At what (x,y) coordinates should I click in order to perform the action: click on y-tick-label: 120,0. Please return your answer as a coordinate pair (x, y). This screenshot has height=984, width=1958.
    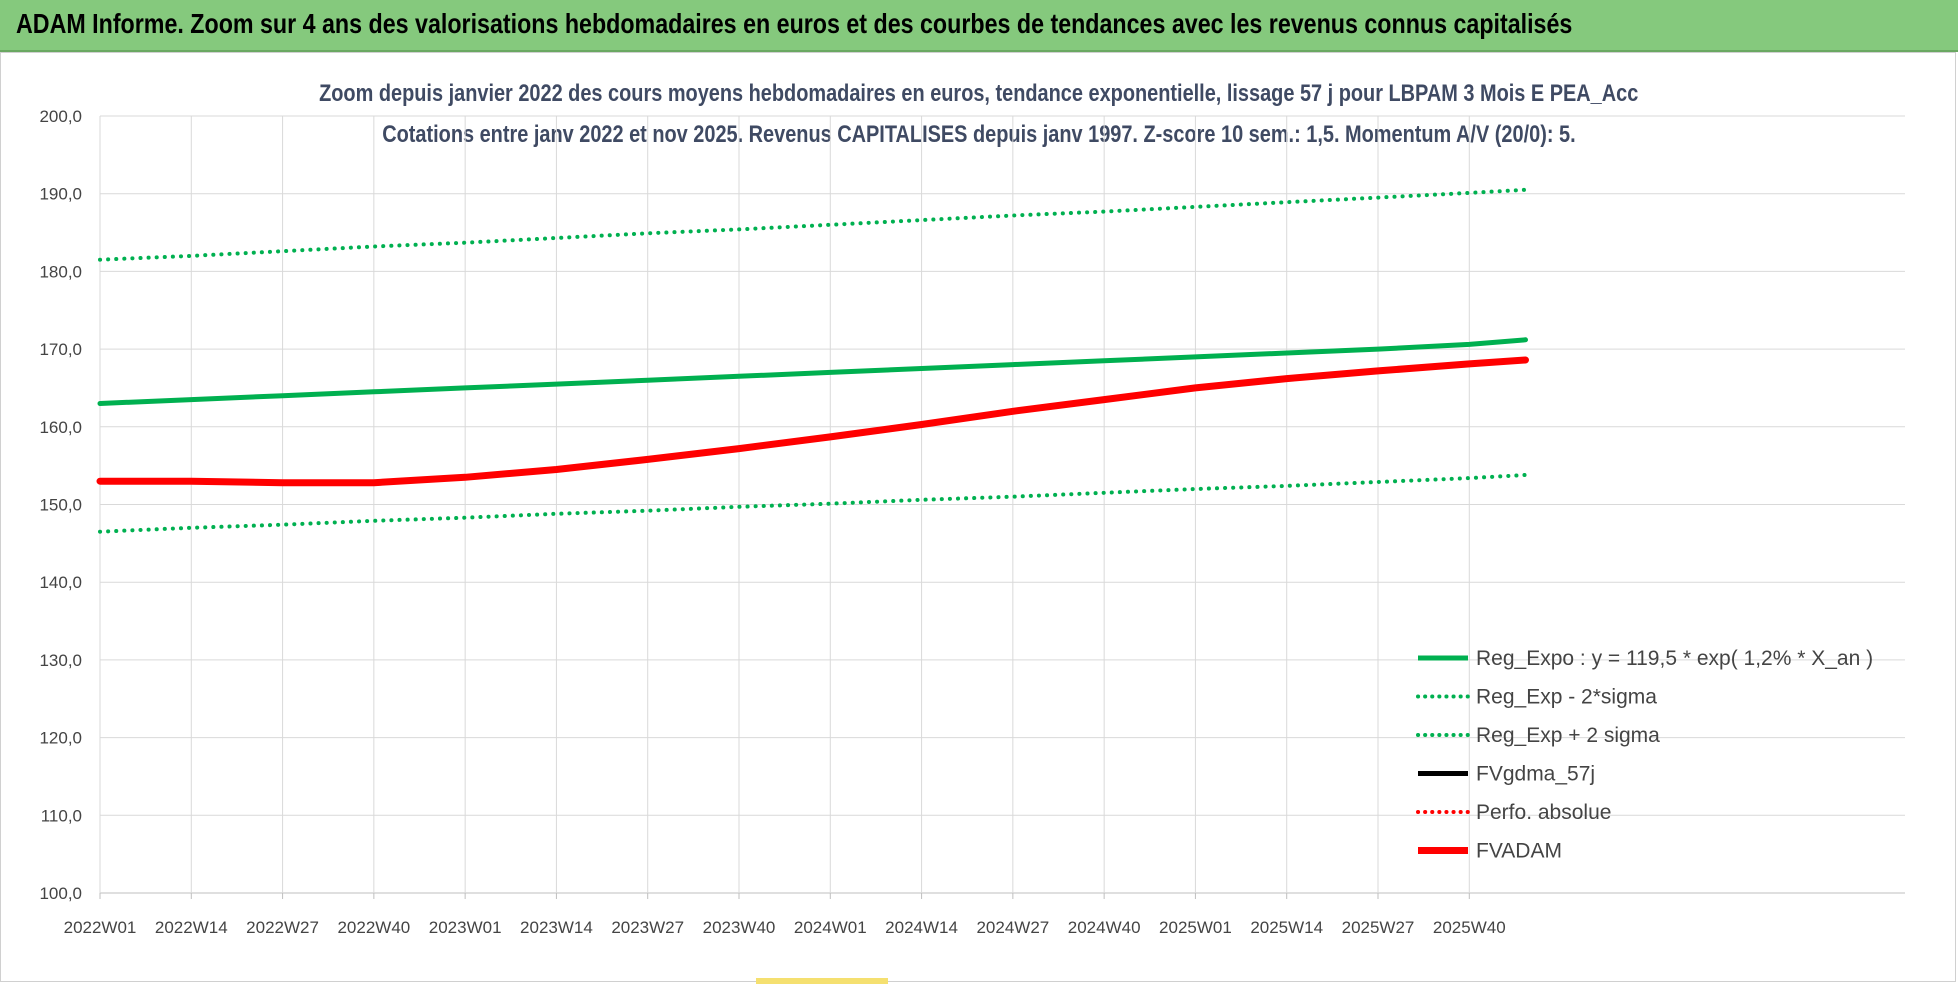
    Looking at the image, I should click on (60, 738).